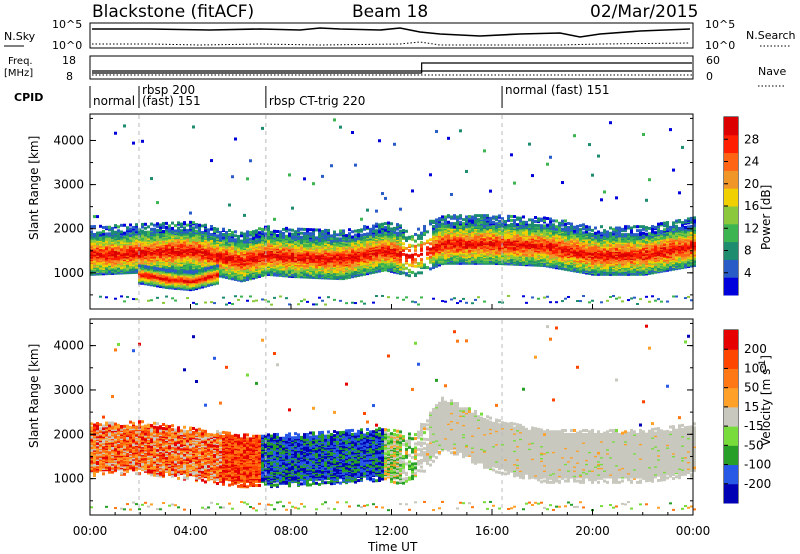 The width and height of the screenshot is (800, 554). What do you see at coordinates (720, 45) in the screenshot?
I see `nsearch-tick-low: 10^0` at bounding box center [720, 45].